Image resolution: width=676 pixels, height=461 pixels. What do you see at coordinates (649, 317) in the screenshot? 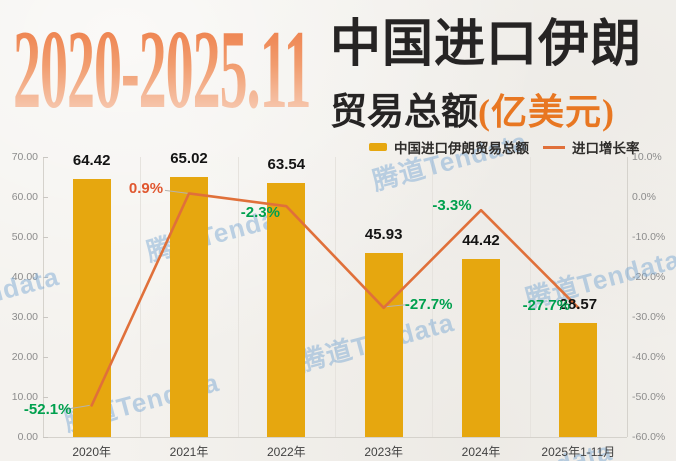
I see `right-axis-tick-label: -30.0%` at bounding box center [649, 317].